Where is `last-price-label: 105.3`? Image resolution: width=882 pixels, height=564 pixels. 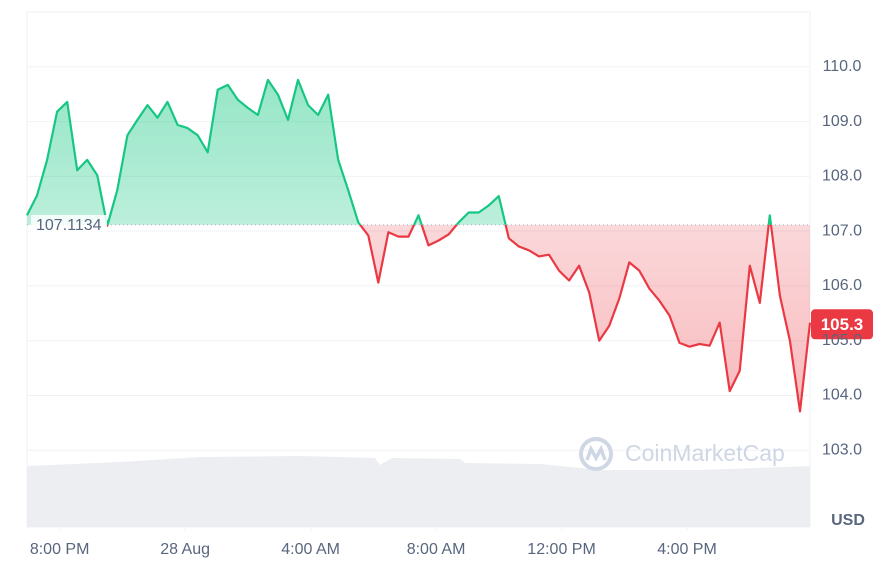 last-price-label: 105.3 is located at coordinates (842, 324).